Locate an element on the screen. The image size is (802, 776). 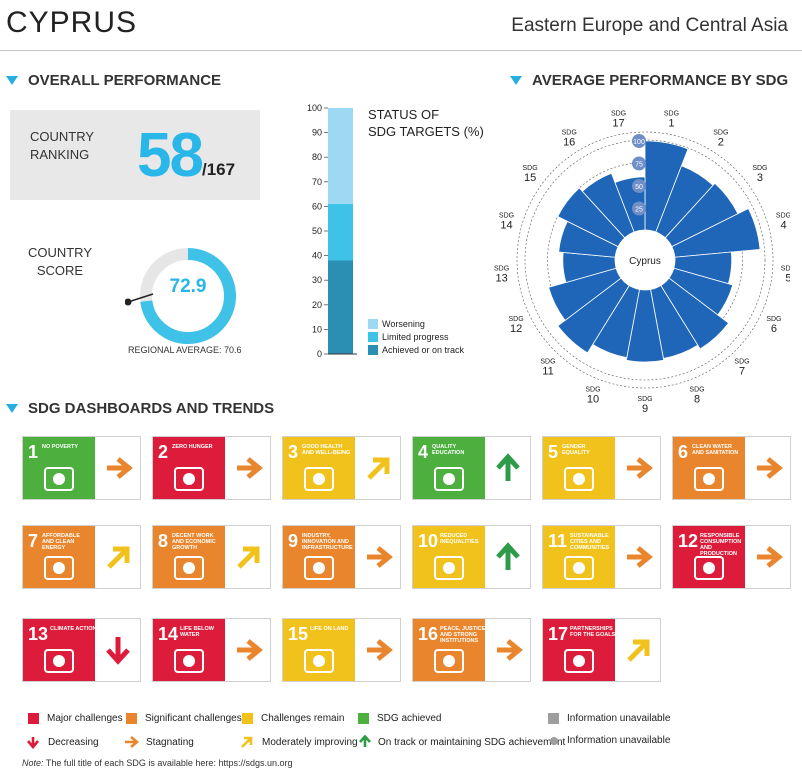
legend-decreasing-label: Decreasing is located at coordinates (73, 742).